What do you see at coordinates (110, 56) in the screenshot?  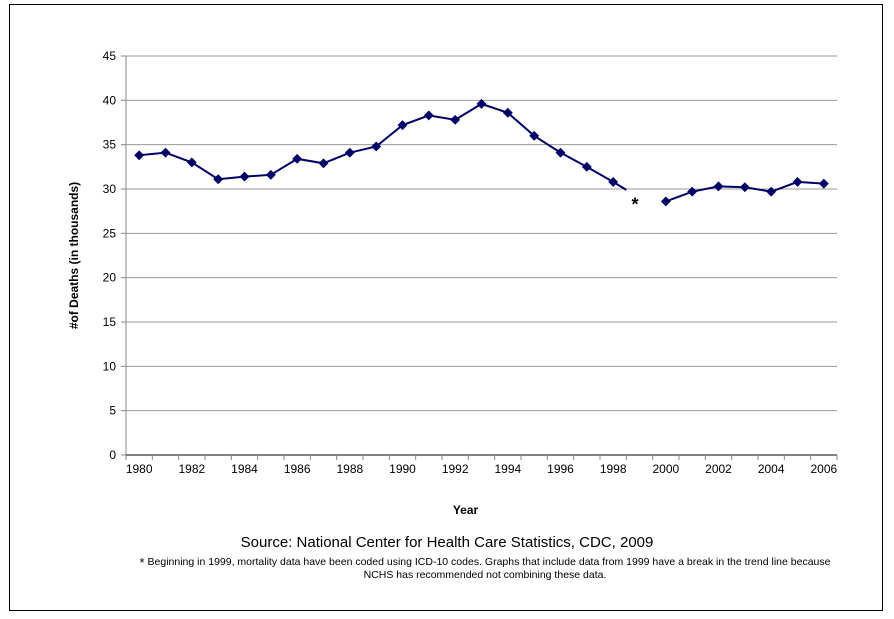 I see `y-tick-label: 45` at bounding box center [110, 56].